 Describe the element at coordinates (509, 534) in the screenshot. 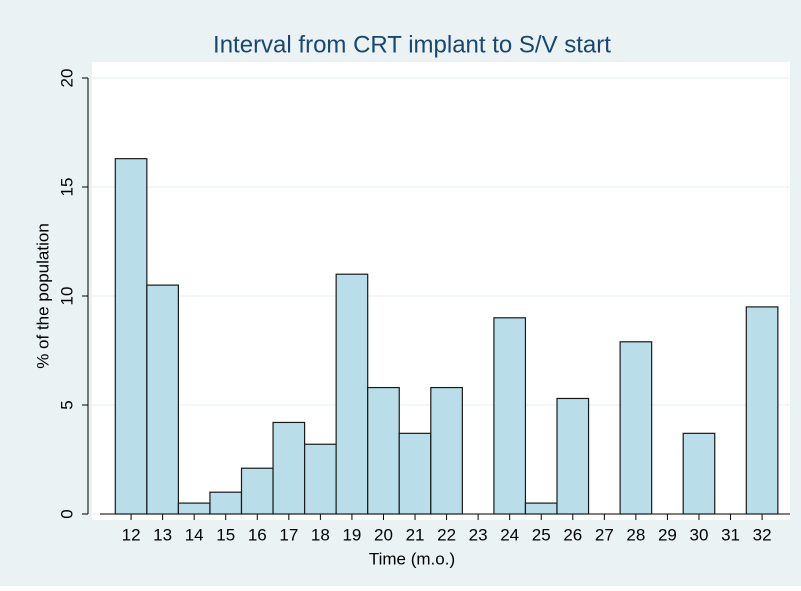

I see `x-tick-label: 24` at that location.